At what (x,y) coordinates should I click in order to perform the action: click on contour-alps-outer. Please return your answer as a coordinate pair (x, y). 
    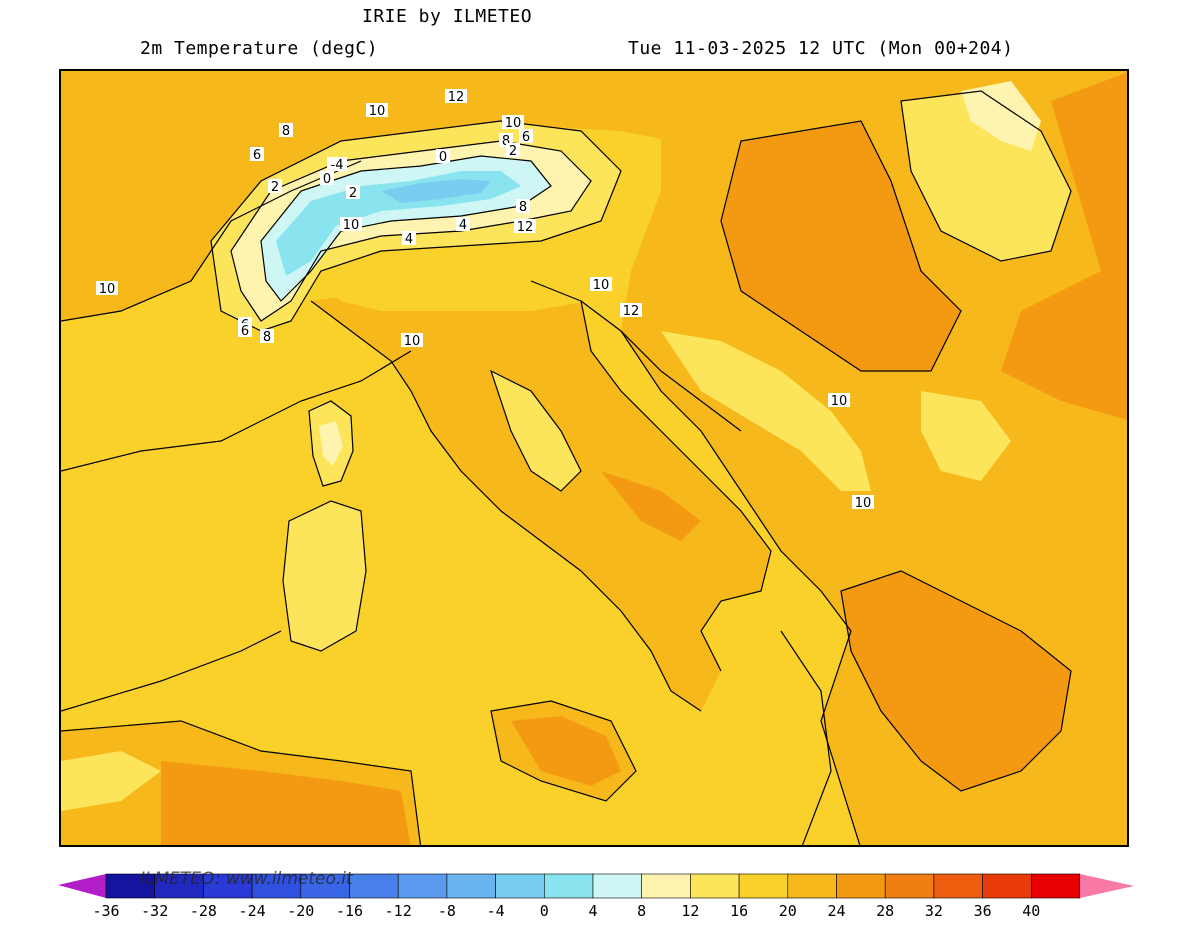
    Looking at the image, I should click on (416, 226).